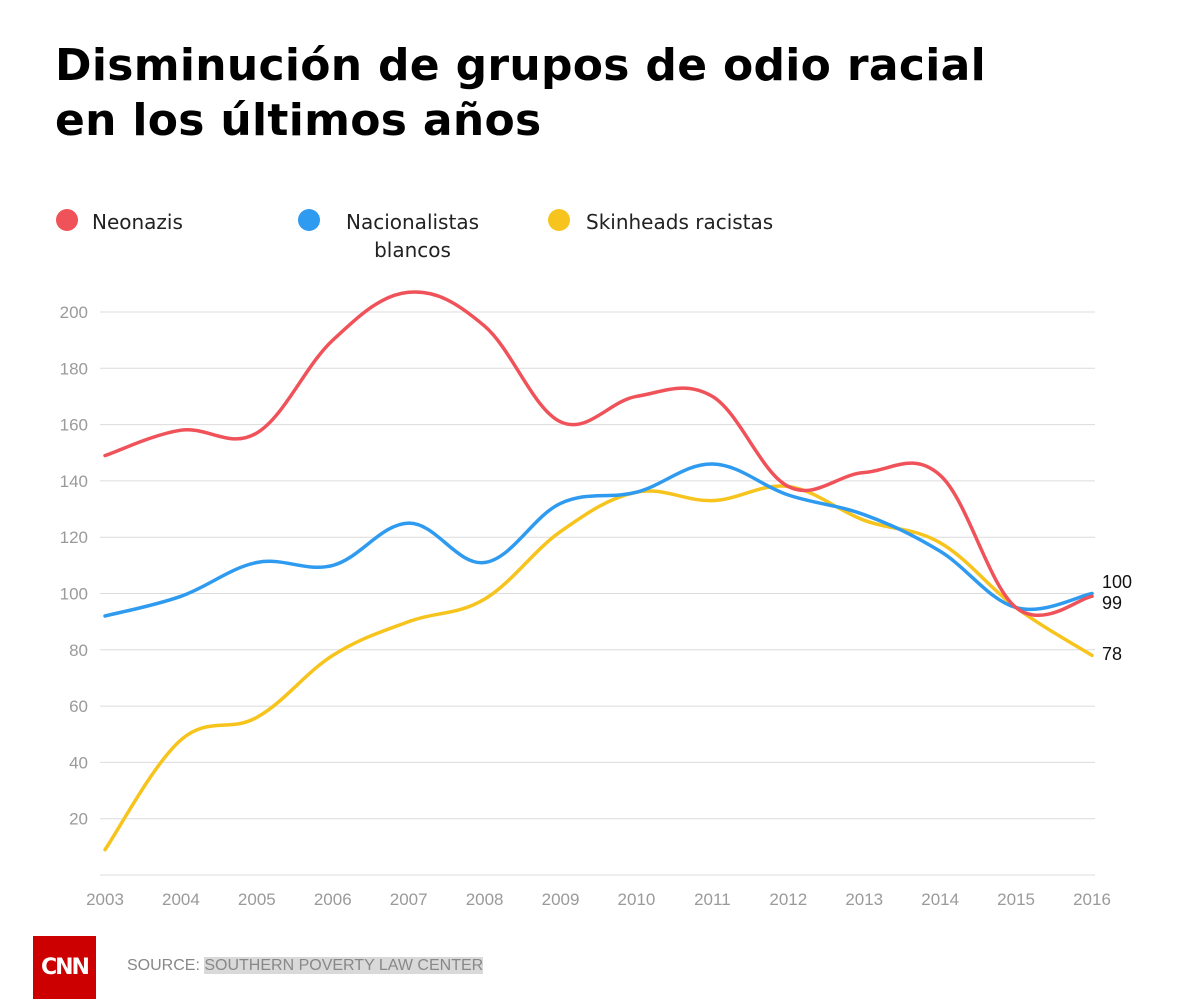  Describe the element at coordinates (181, 899) in the screenshot. I see `x-tick-label: 2004` at that location.